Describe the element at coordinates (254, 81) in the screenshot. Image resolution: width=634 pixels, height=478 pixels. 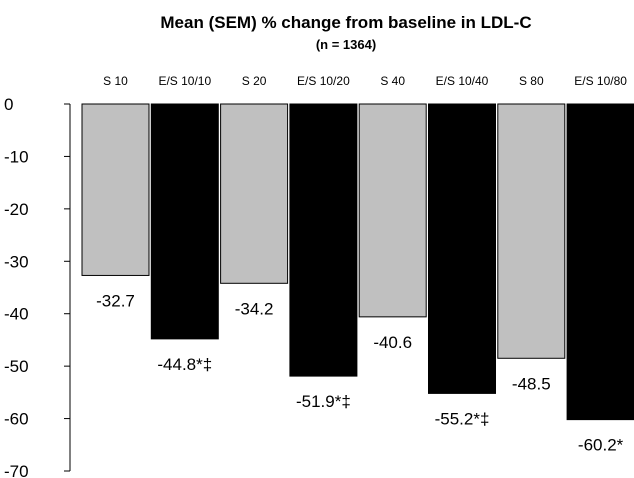
I see `category-label: S 20` at that location.